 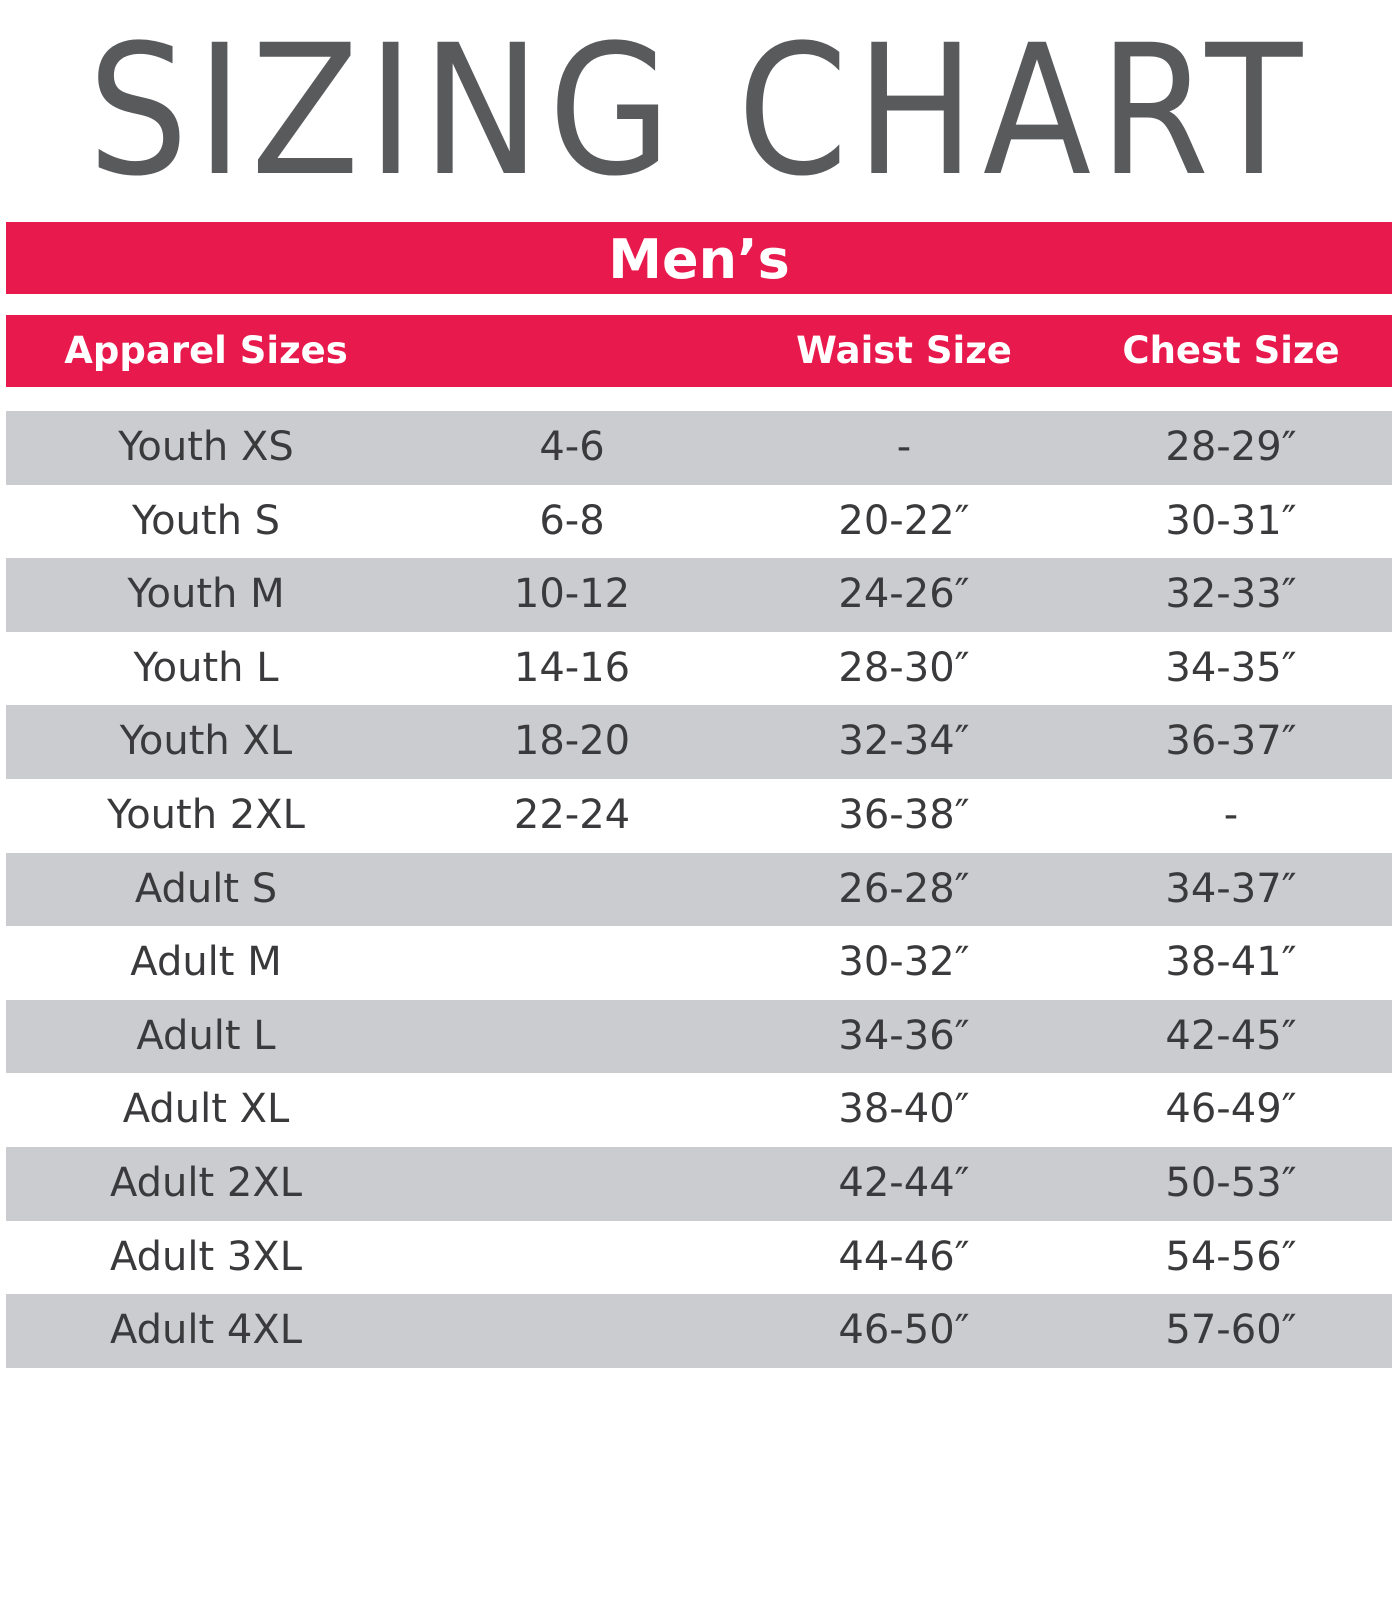 What do you see at coordinates (206, 350) in the screenshot?
I see `column-header-apparel-sizes: Apparel Sizes` at bounding box center [206, 350].